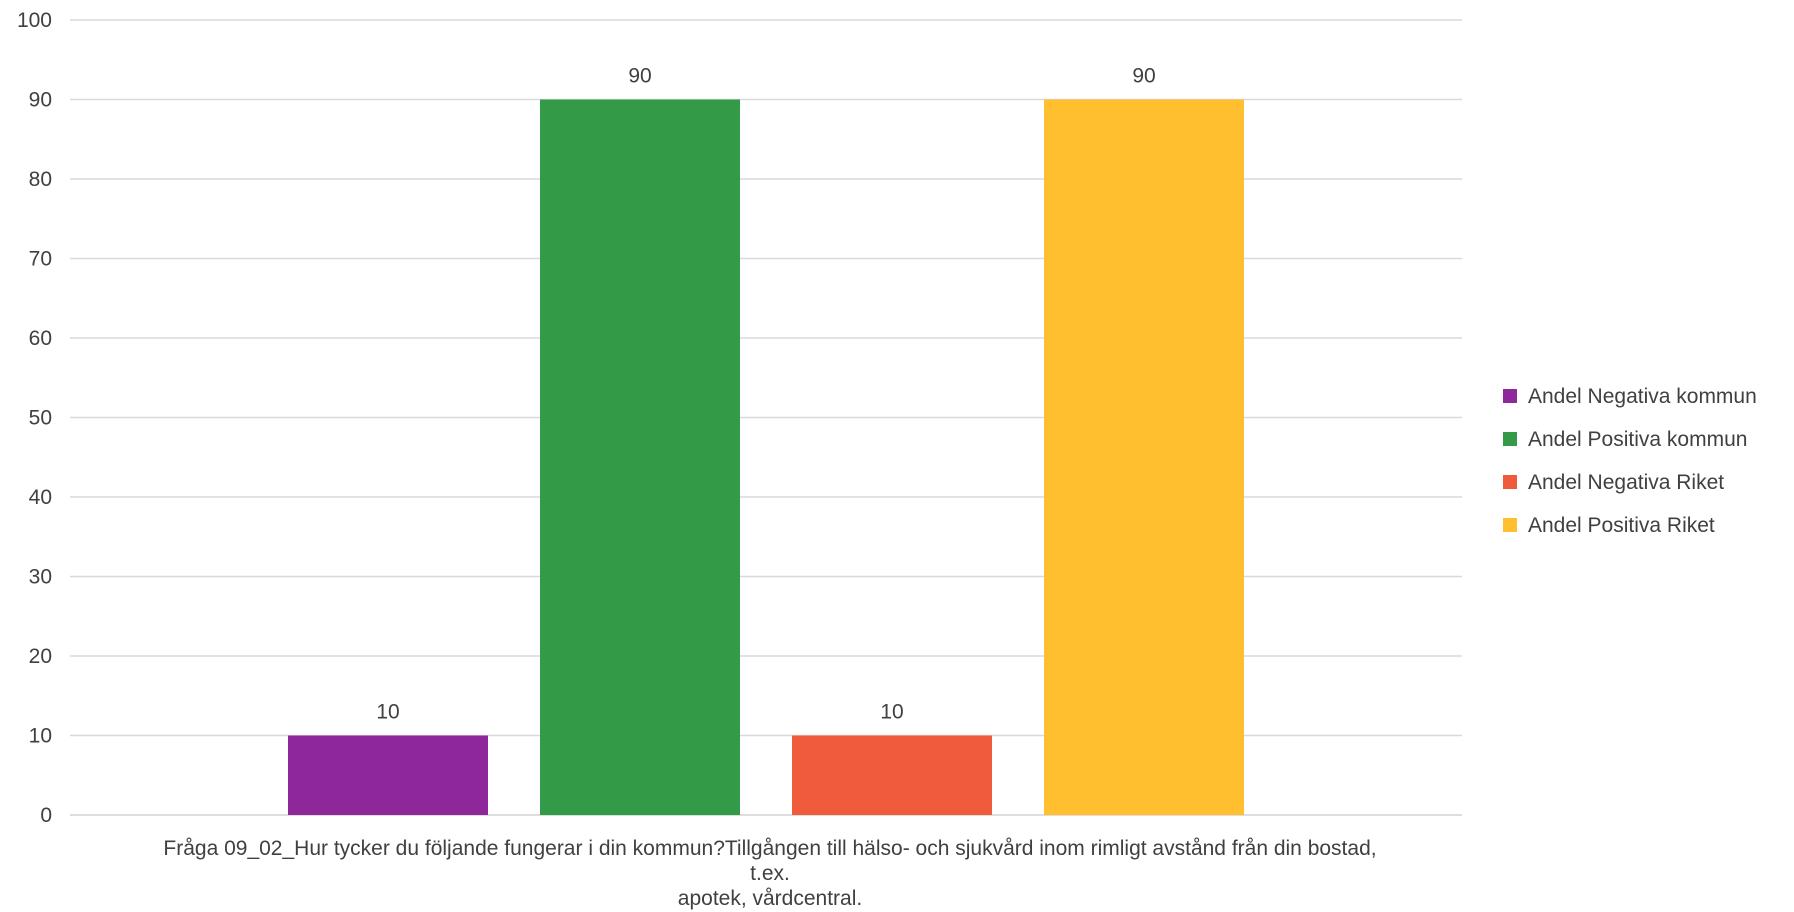 The image size is (1794, 912). Describe the element at coordinates (34, 20) in the screenshot. I see `y-tick-label: 100` at that location.